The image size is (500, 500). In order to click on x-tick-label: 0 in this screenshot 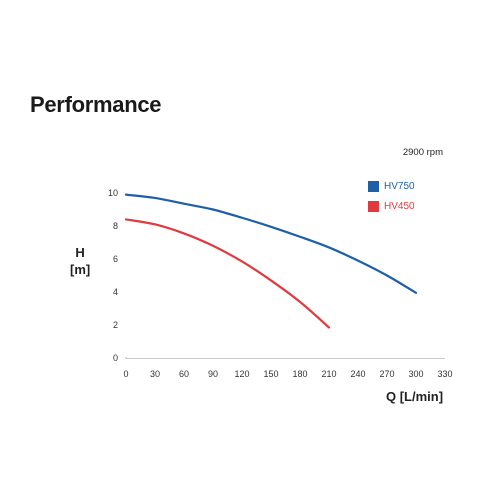, I will do `click(125, 374)`.